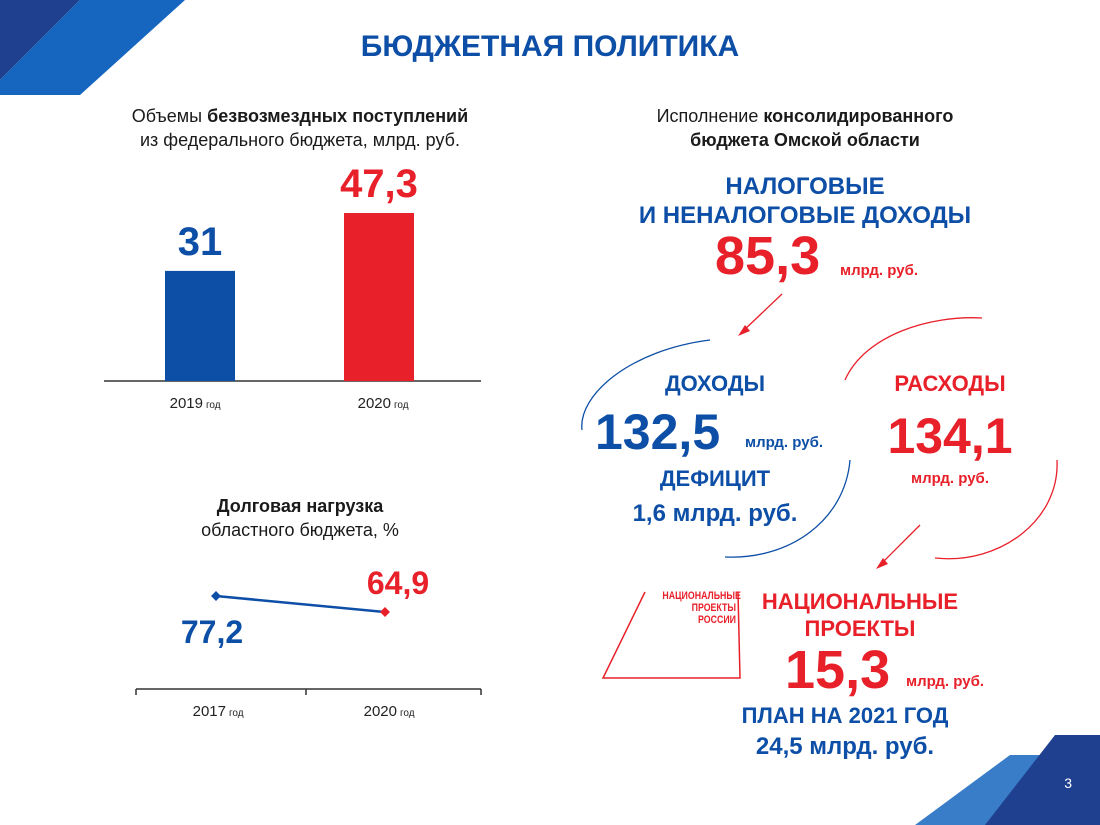  I want to click on bar-tick-2019: 2019, so click(186, 403).